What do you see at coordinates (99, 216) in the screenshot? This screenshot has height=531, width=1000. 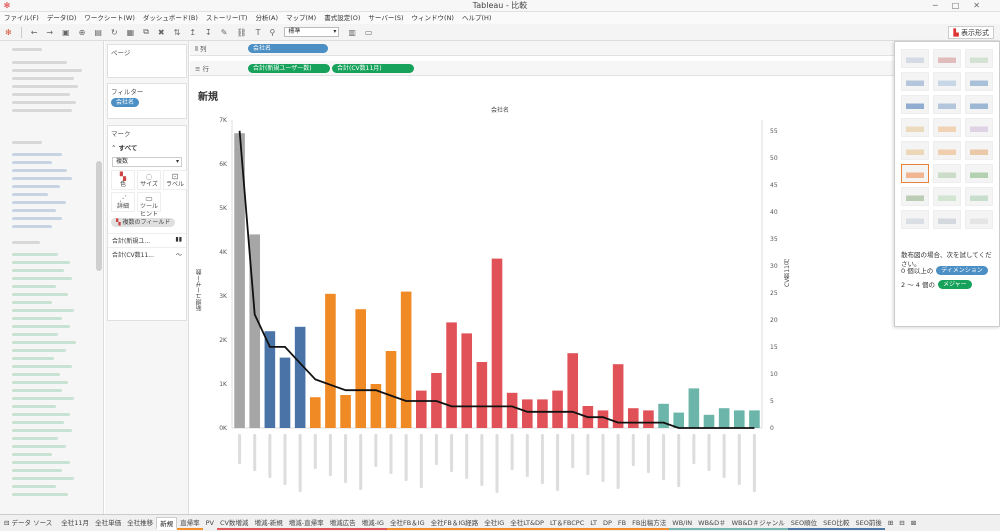 I see `data-pane-scrollbar` at bounding box center [99, 216].